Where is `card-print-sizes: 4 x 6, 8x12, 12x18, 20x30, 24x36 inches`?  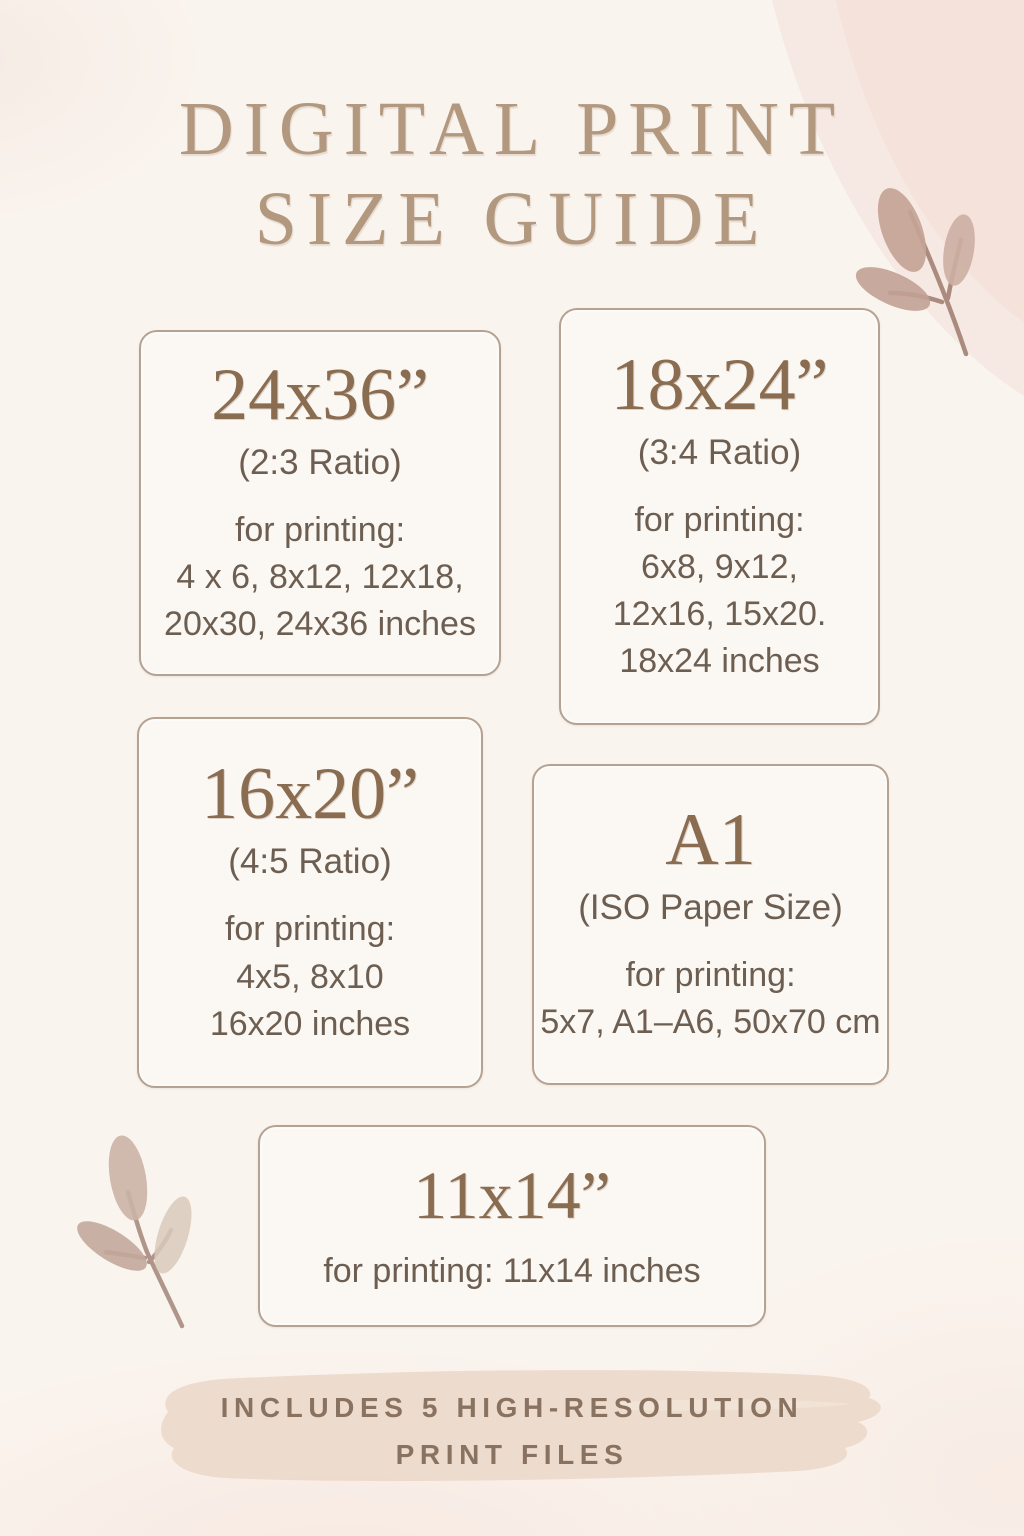 card-print-sizes: 4 x 6, 8x12, 12x18, 20x30, 24x36 inches is located at coordinates (320, 601).